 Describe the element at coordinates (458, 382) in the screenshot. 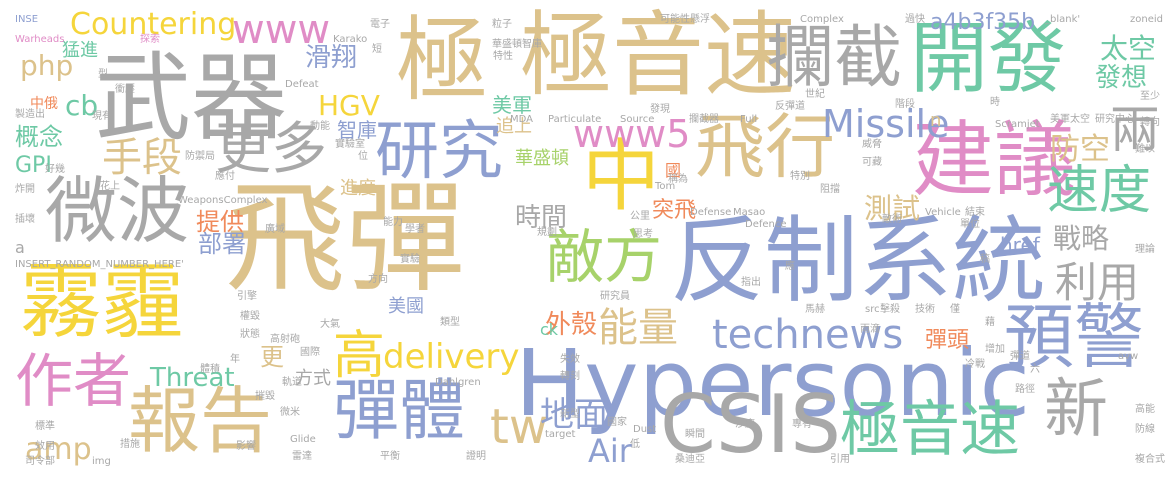

I see `word-109: Dahlgren` at that location.